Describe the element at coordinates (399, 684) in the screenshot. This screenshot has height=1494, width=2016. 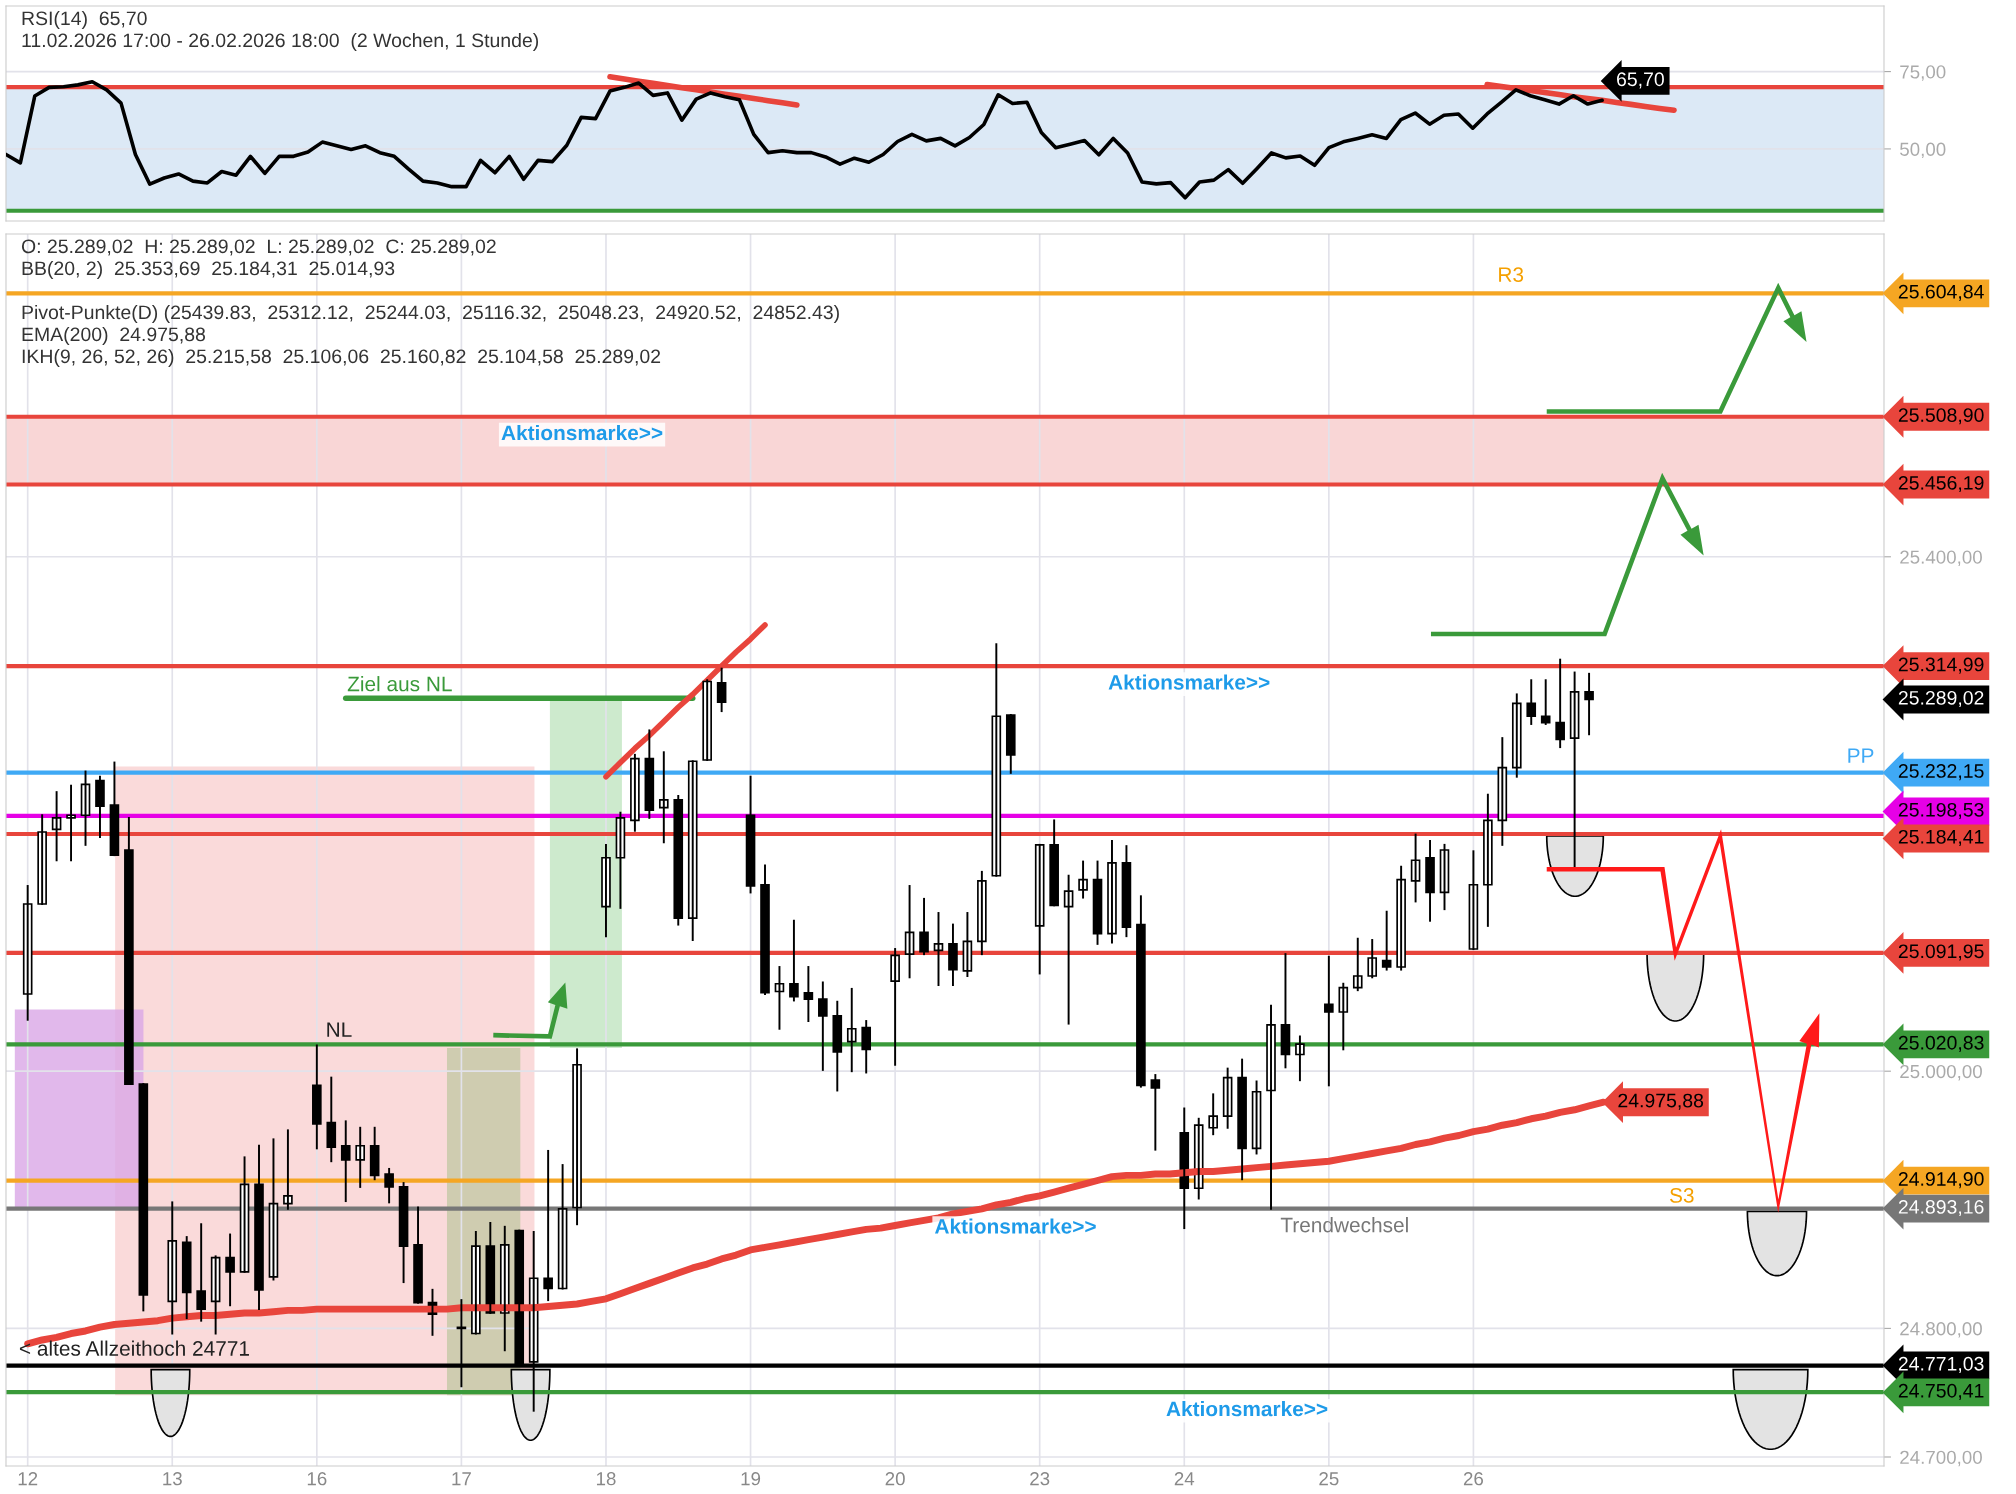
I see `series-label: Ziel aus NL` at that location.